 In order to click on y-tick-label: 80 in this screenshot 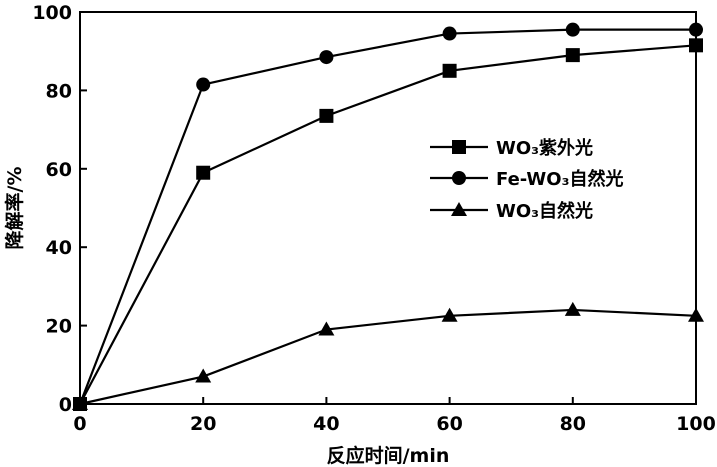, I will do `click(59, 91)`.